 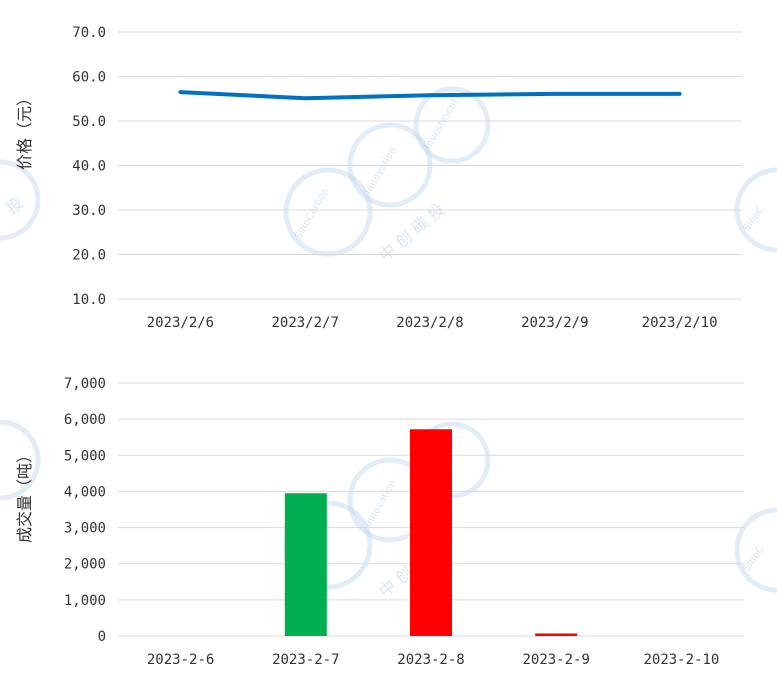 I want to click on y-tick-label: 6,000, so click(x=85, y=420).